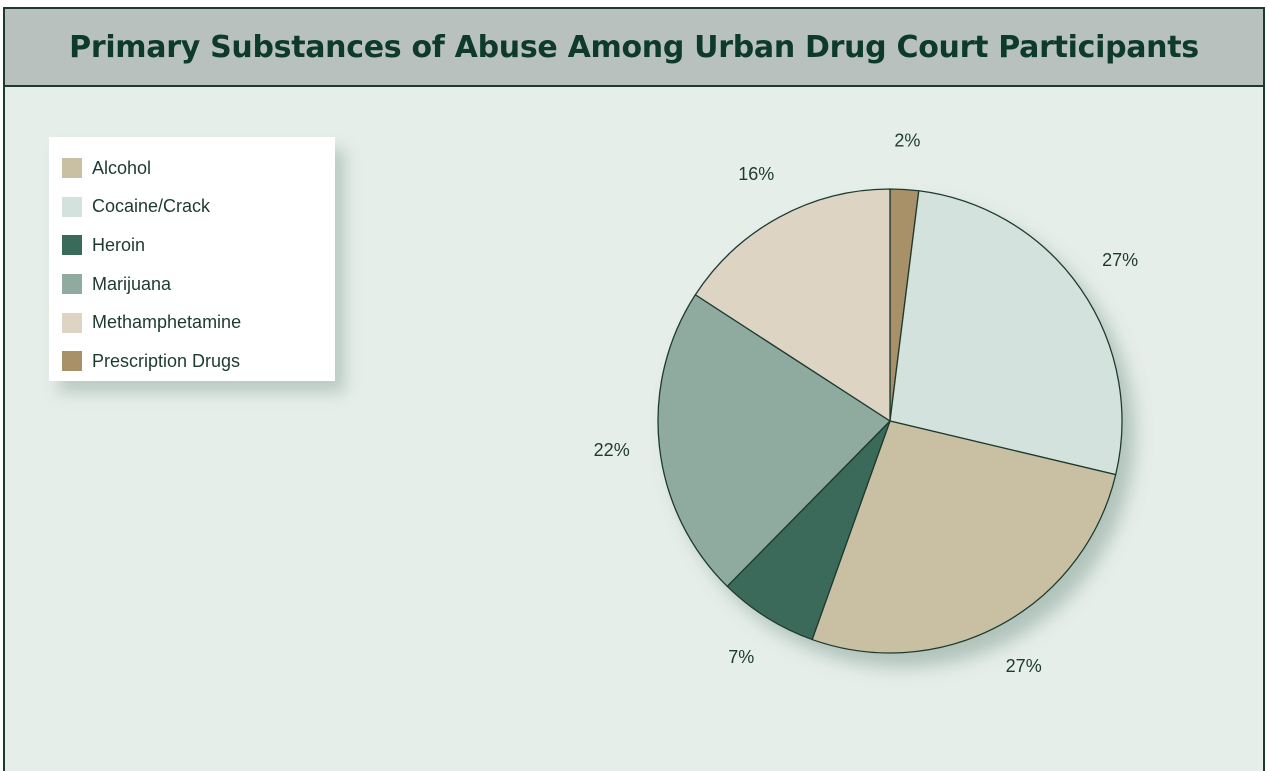 This screenshot has width=1269, height=771. Describe the element at coordinates (119, 244) in the screenshot. I see `legend-label: Heroin` at that location.